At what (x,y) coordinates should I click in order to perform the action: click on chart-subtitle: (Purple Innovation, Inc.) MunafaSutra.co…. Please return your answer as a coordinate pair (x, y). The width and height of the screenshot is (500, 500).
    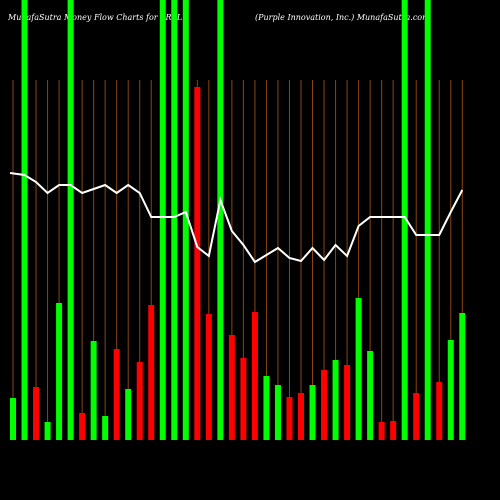
    Looking at the image, I should click on (342, 17).